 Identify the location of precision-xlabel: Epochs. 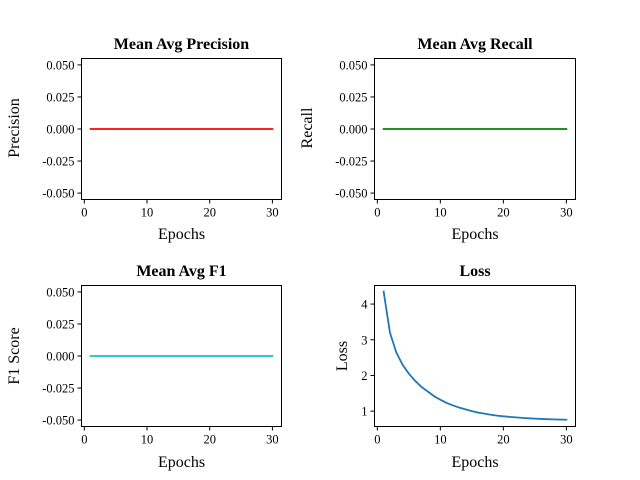
(181, 234).